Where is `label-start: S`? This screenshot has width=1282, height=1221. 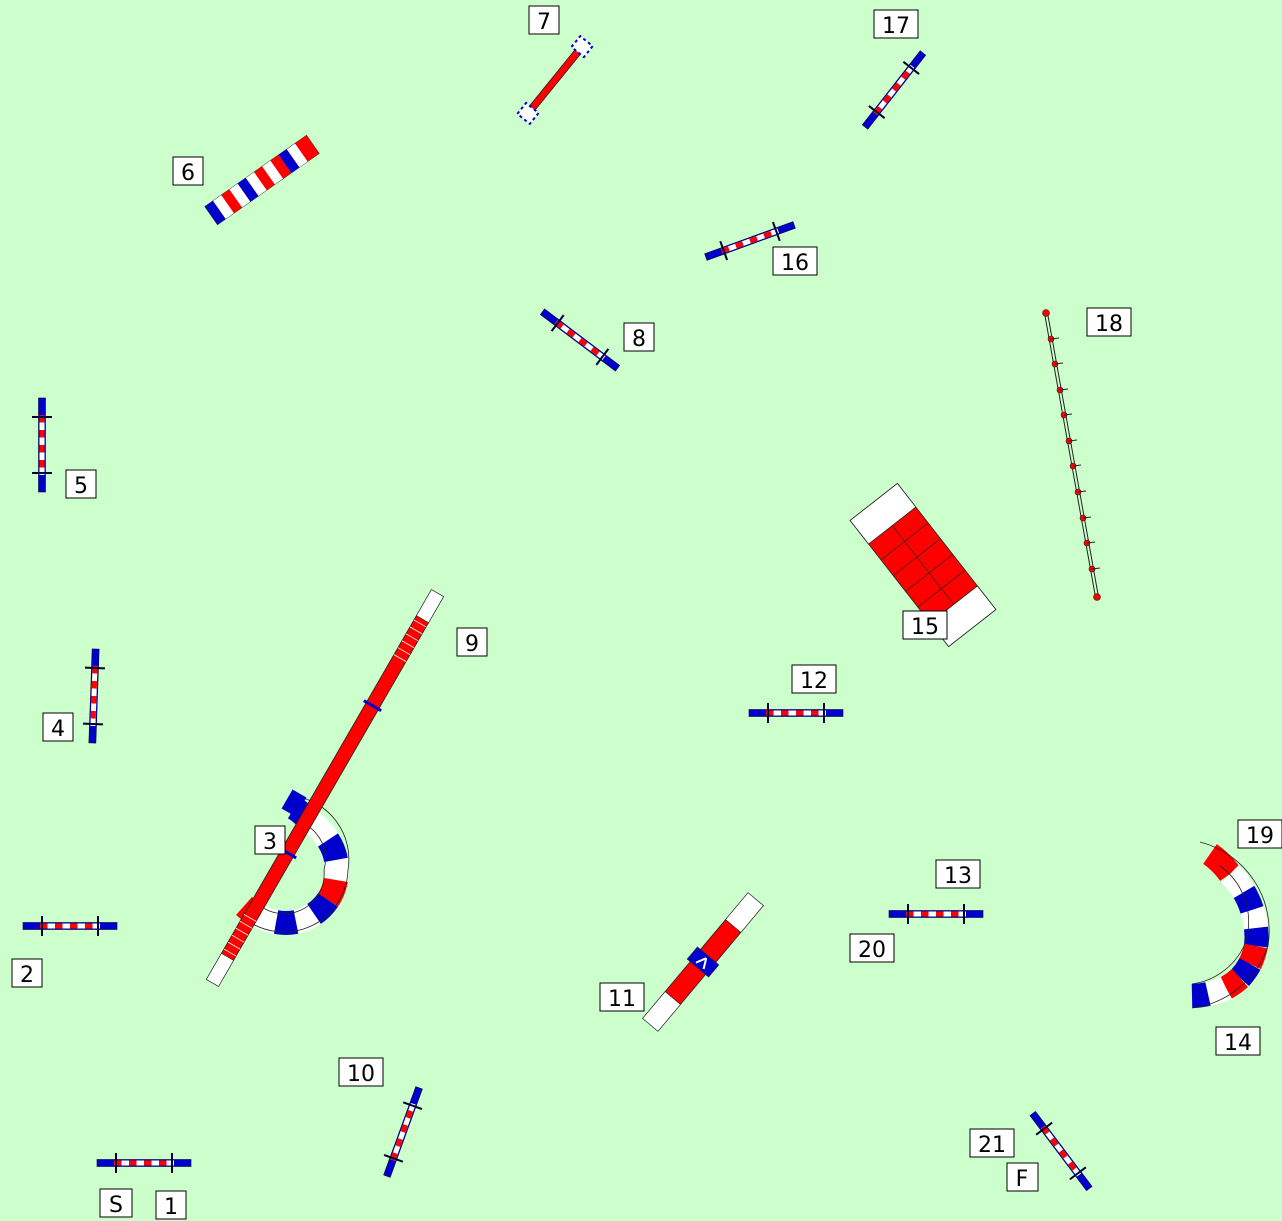 label-start: S is located at coordinates (116, 1203).